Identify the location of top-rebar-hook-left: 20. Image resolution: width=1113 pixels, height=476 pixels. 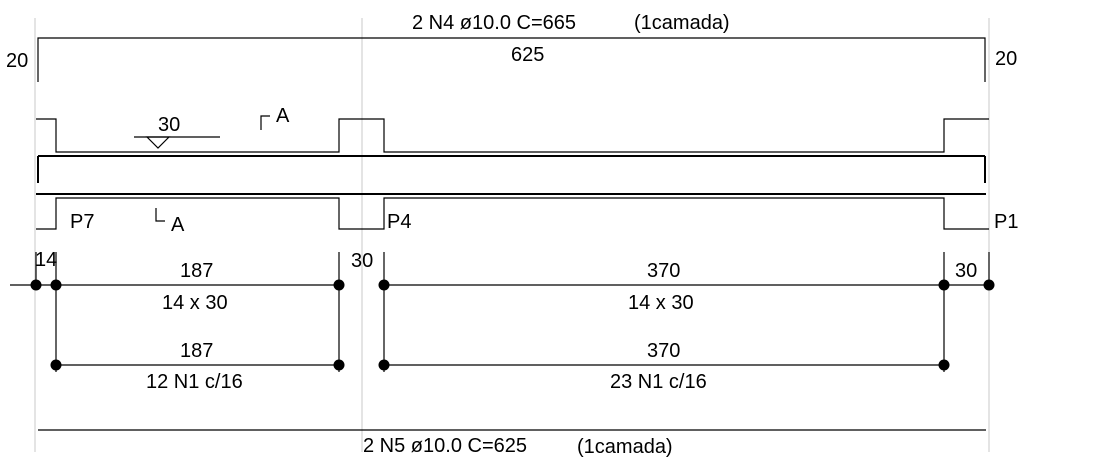
(17, 61).